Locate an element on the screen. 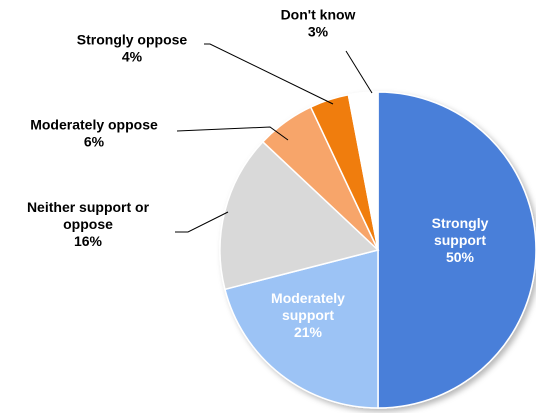 The image size is (536, 413). slice-value-4: 4% is located at coordinates (132, 57).